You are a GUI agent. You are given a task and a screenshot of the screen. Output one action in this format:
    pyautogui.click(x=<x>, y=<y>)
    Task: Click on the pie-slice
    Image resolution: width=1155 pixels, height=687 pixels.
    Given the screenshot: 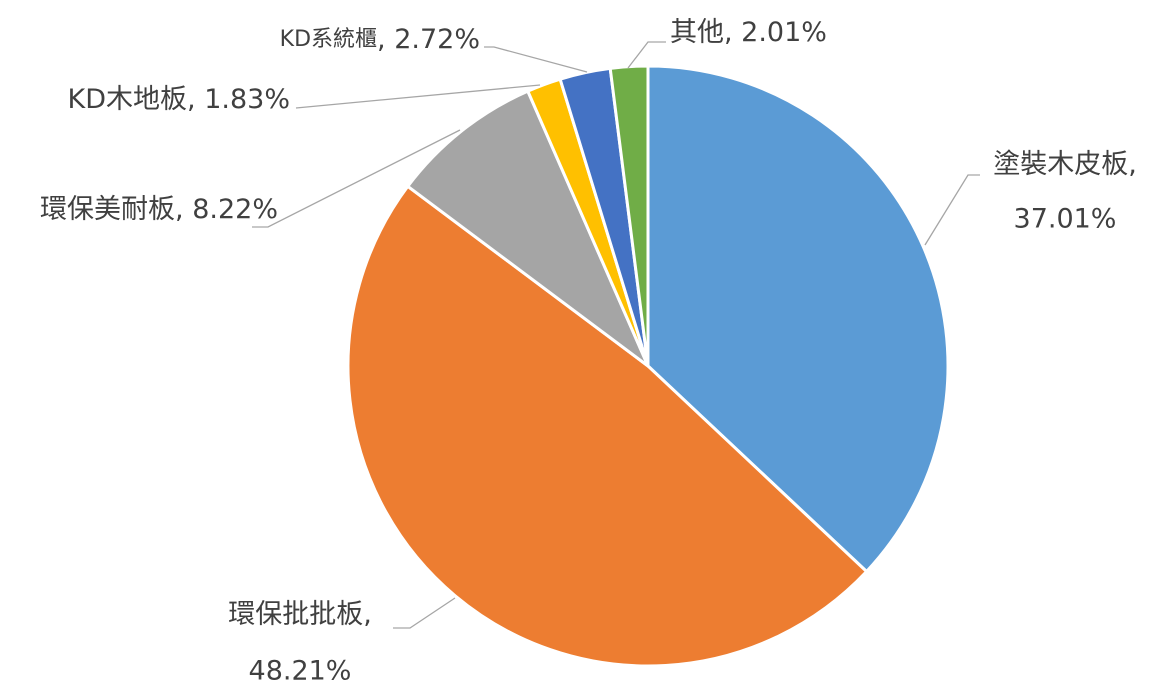 What is the action you would take?
    pyautogui.click(x=528, y=230)
    